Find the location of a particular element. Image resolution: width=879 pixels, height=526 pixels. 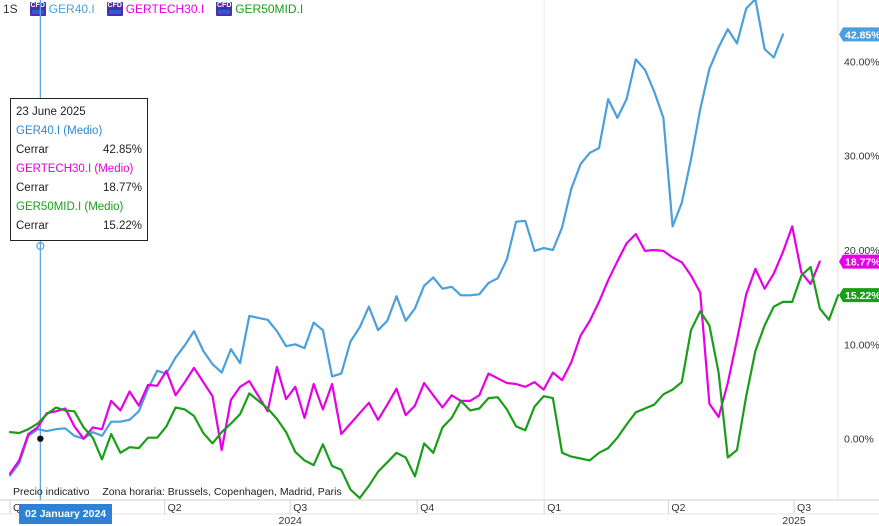

legend-item-gertech30: CFD GERTECH30.I is located at coordinates (155, 9).